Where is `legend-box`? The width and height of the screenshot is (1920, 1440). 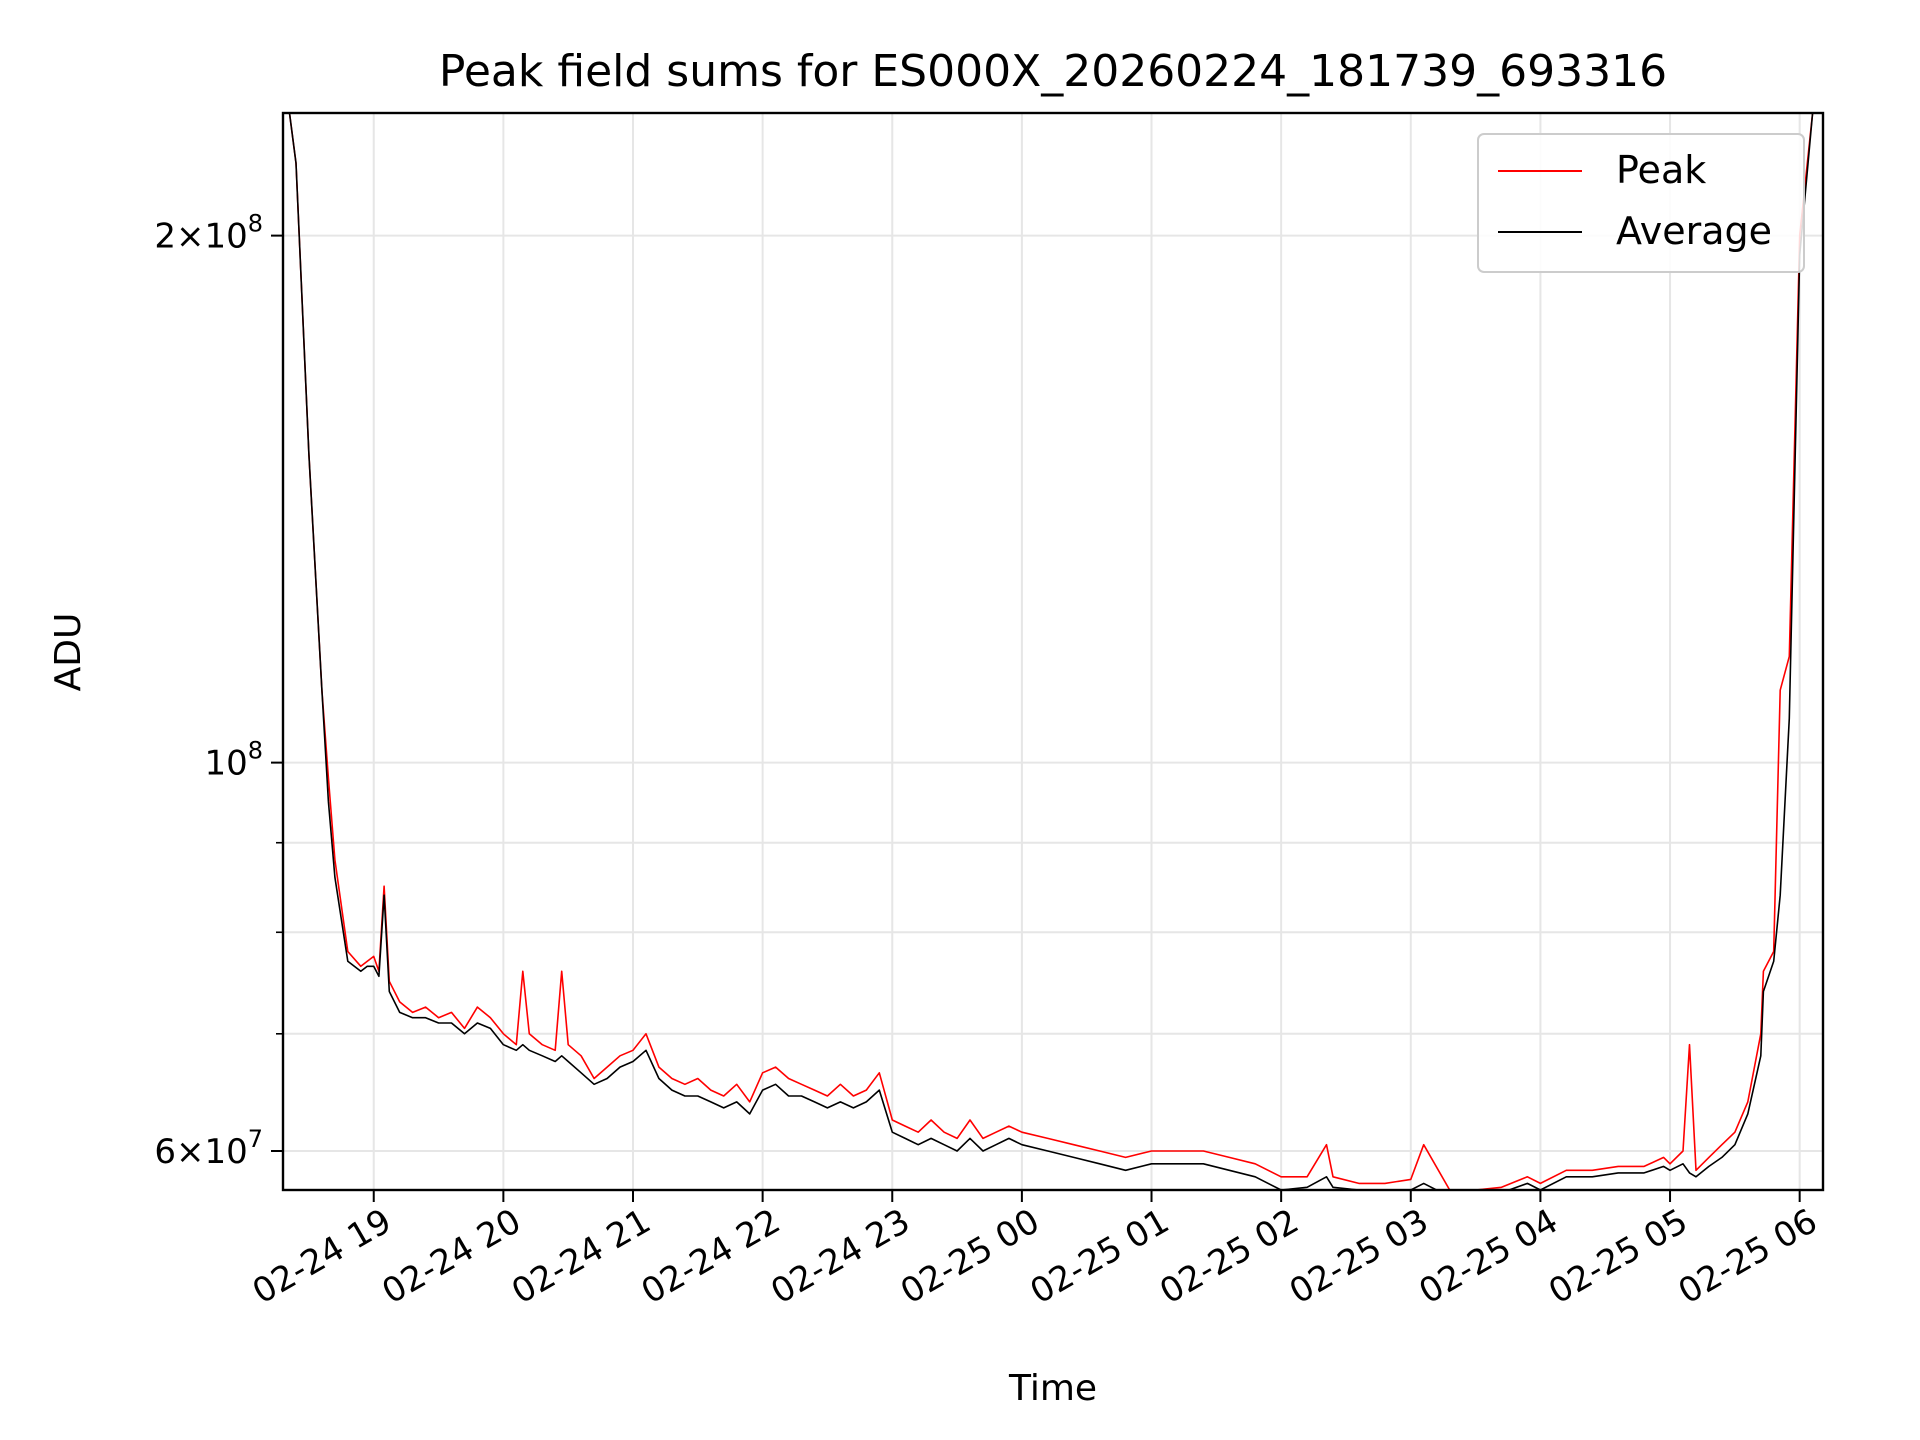
legend-box is located at coordinates (1641, 203).